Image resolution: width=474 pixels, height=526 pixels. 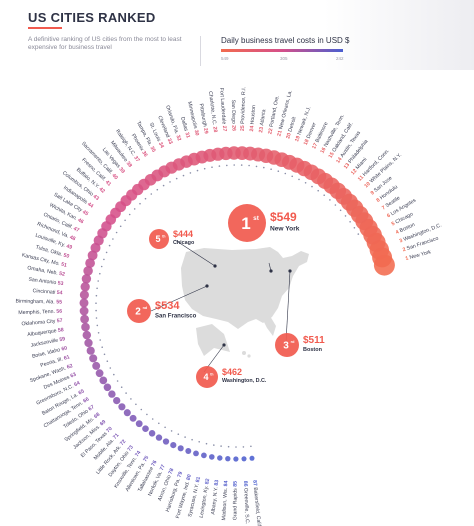 What do you see at coordinates (256, 503) in the screenshot?
I see `city-label: 87 Bakersfield, Calif.` at bounding box center [256, 503].